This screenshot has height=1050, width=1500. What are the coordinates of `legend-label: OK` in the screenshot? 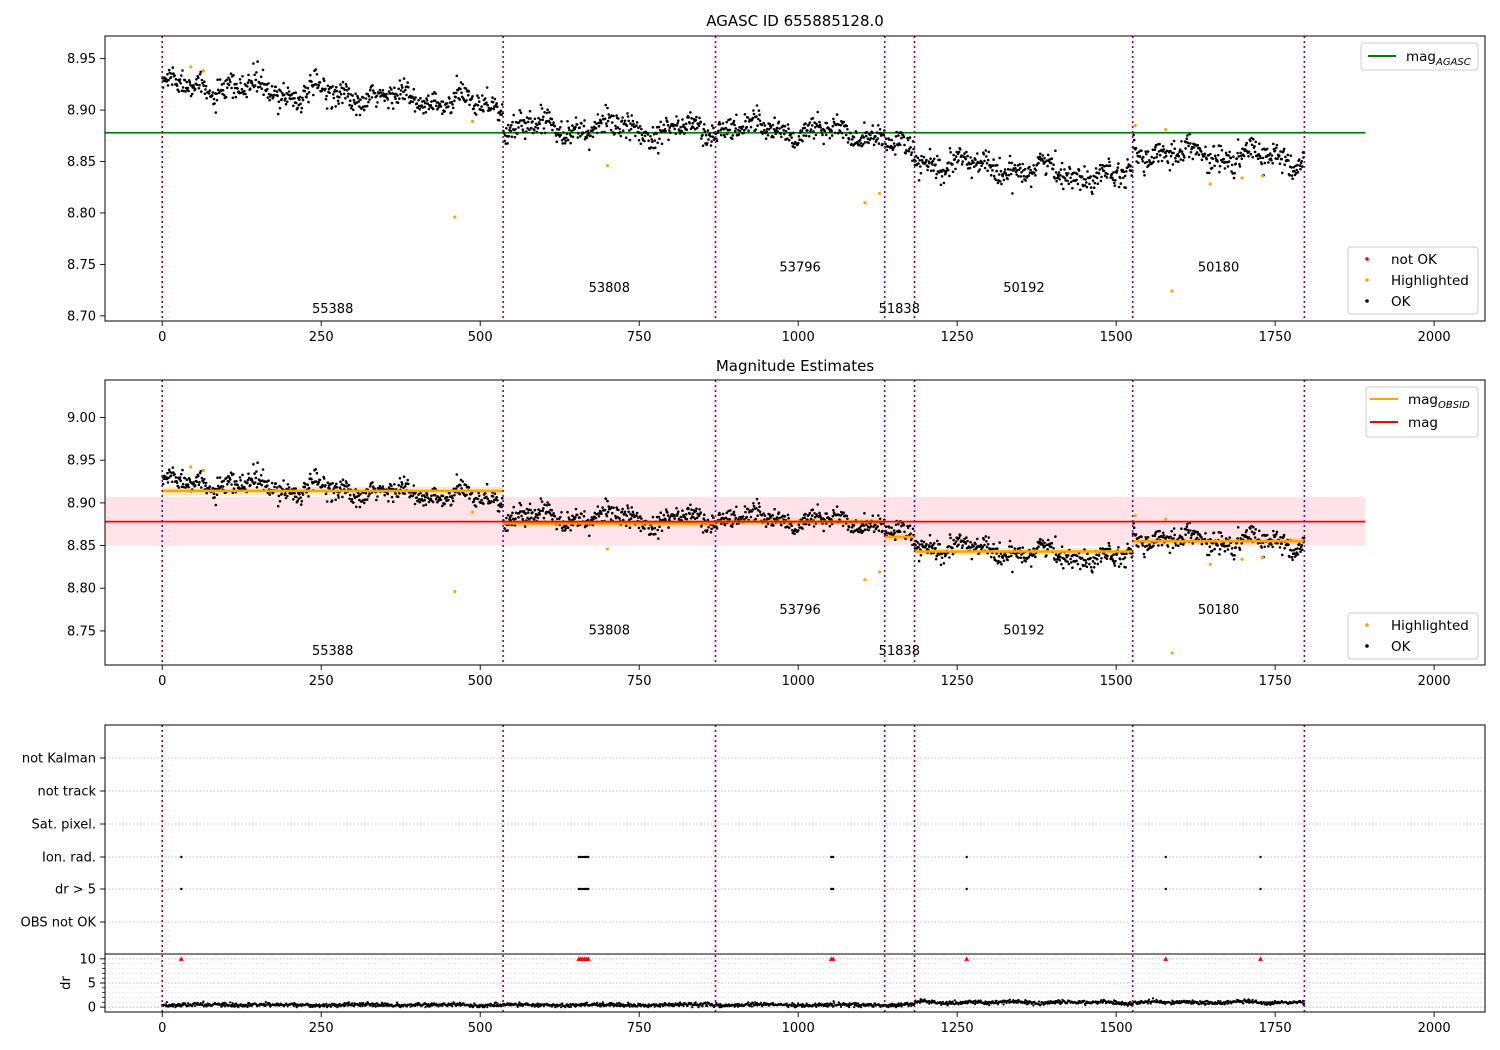 It's located at (1401, 302).